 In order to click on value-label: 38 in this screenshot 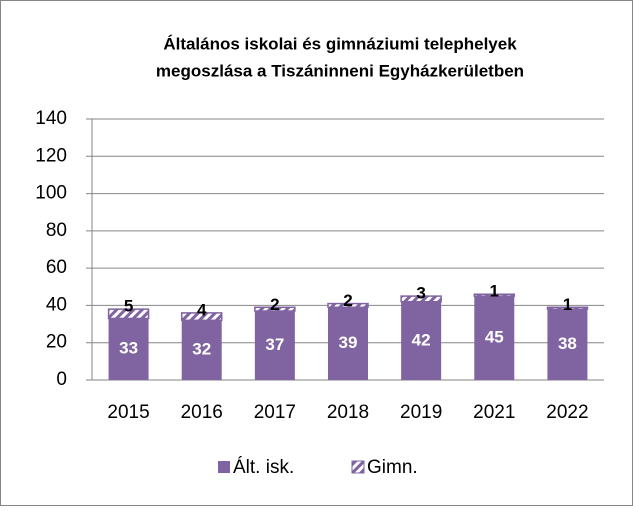, I will do `click(567, 343)`.